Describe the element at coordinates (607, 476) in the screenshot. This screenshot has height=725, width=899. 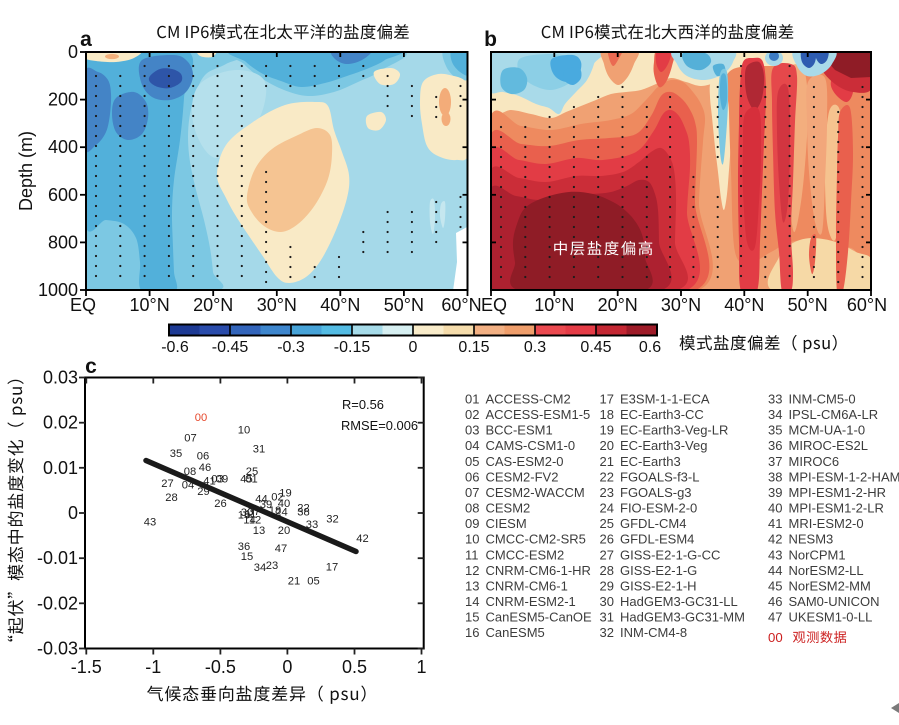
I see `svg-text: 22` at that location.